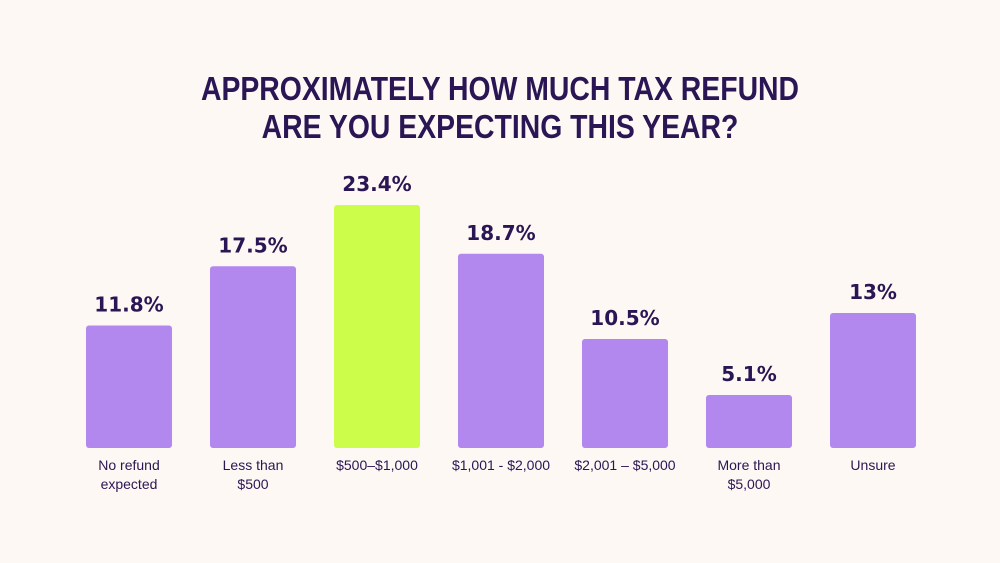 Image resolution: width=1000 pixels, height=563 pixels. Describe the element at coordinates (500, 126) in the screenshot. I see `chart-title-line-2: ARE YOU EXPECTING THIS YEAR?` at that location.